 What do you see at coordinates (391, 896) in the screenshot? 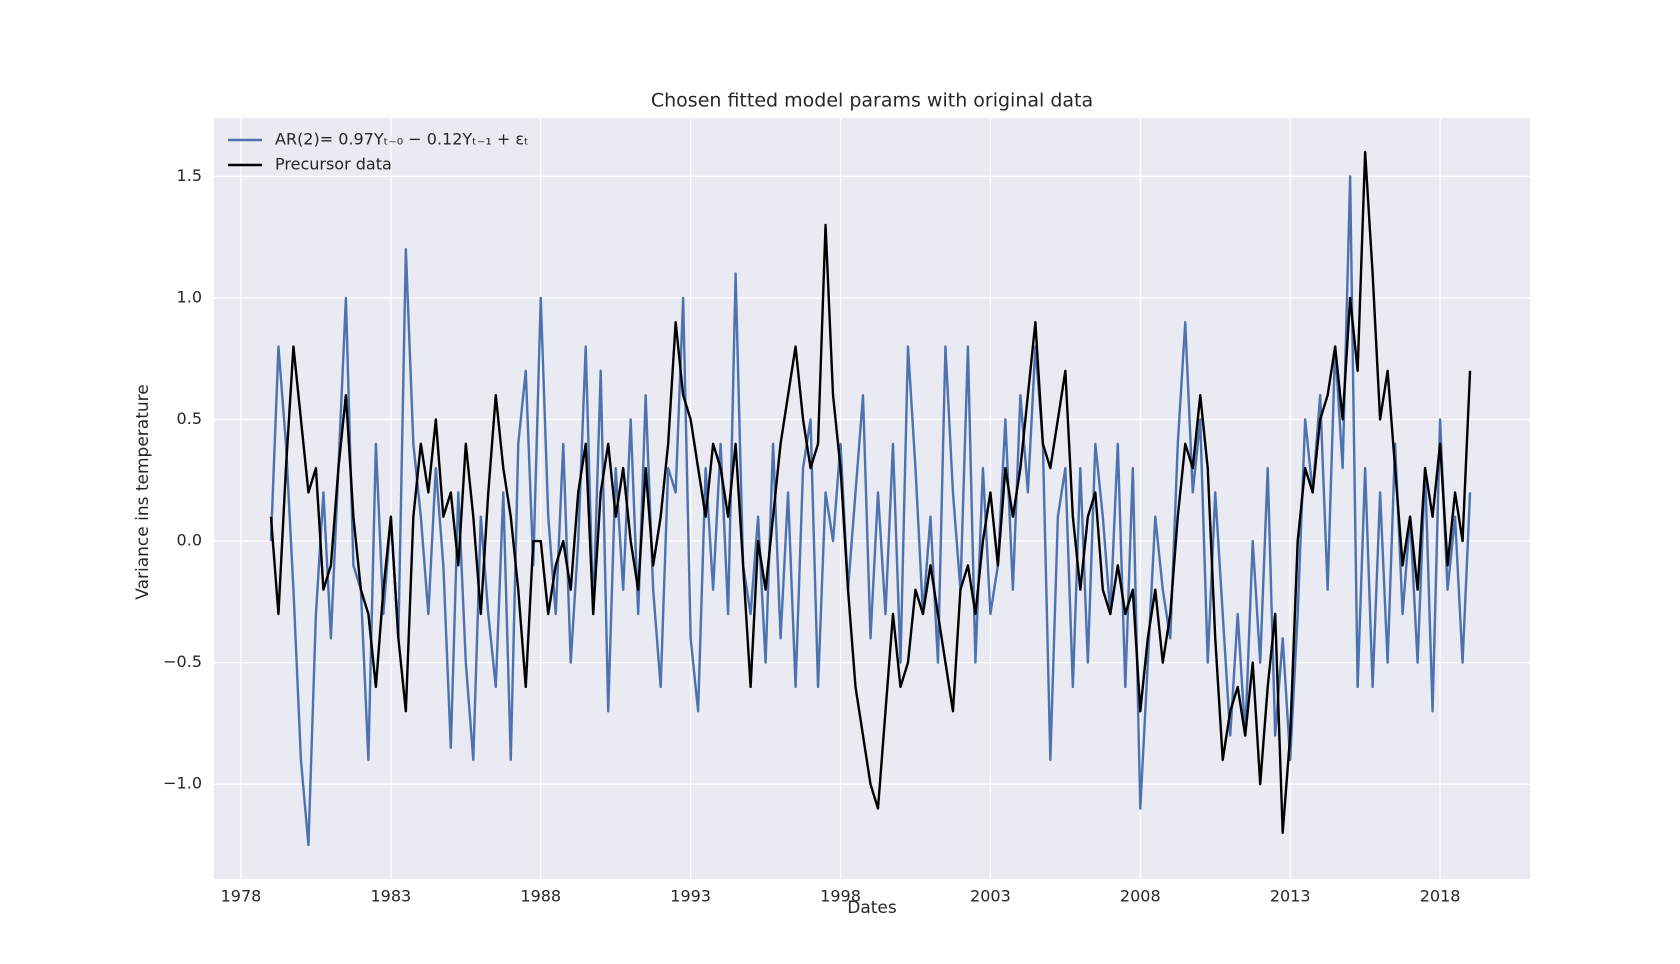
I see `x-tick-label: 1983` at bounding box center [391, 896].